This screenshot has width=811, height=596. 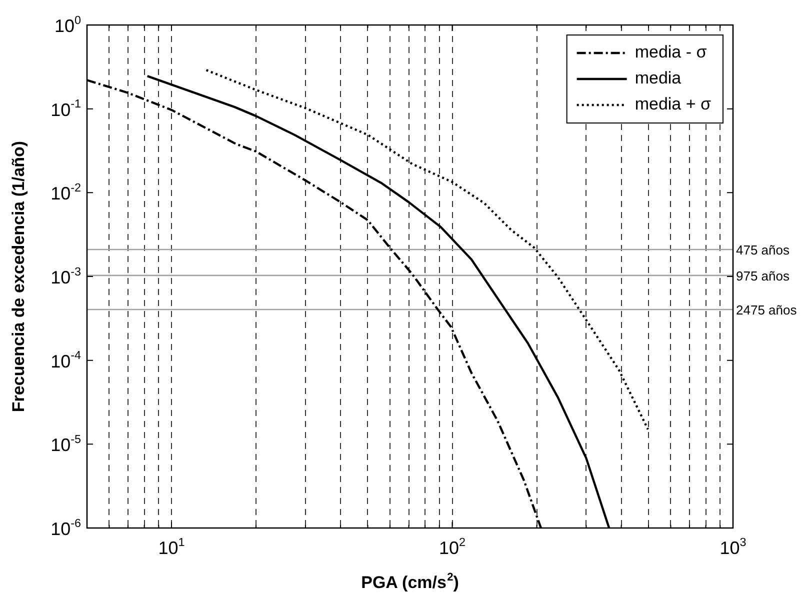 I want to click on ref-line-label: 975 años, so click(x=763, y=276).